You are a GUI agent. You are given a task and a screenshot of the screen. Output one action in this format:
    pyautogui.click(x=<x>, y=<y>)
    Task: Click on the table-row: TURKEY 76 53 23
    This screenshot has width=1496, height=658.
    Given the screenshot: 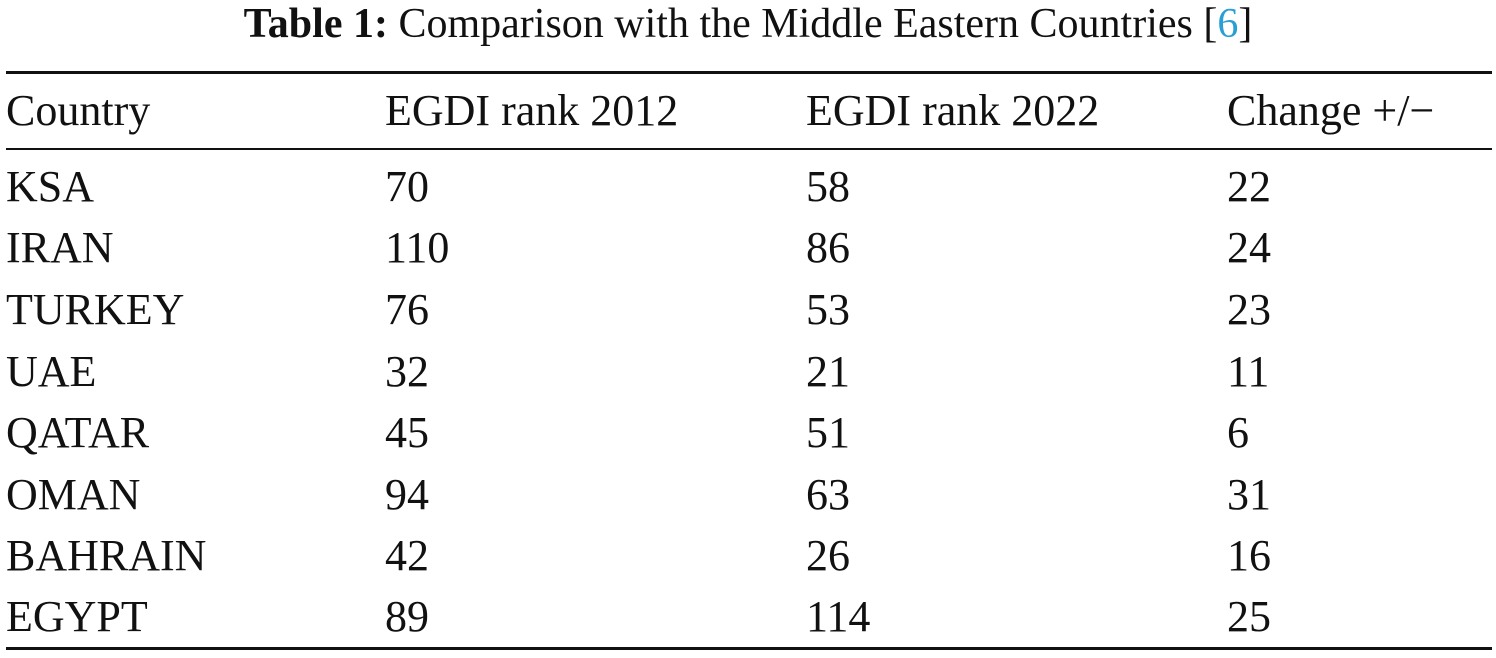 What is the action you would take?
    pyautogui.click(x=748, y=310)
    